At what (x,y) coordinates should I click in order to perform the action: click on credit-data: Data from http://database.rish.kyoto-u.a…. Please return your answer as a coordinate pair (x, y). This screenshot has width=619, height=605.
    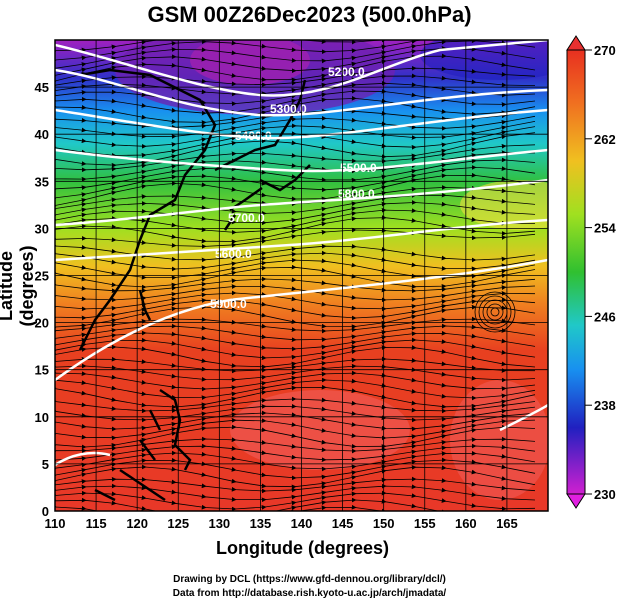
    Looking at the image, I should click on (309, 593).